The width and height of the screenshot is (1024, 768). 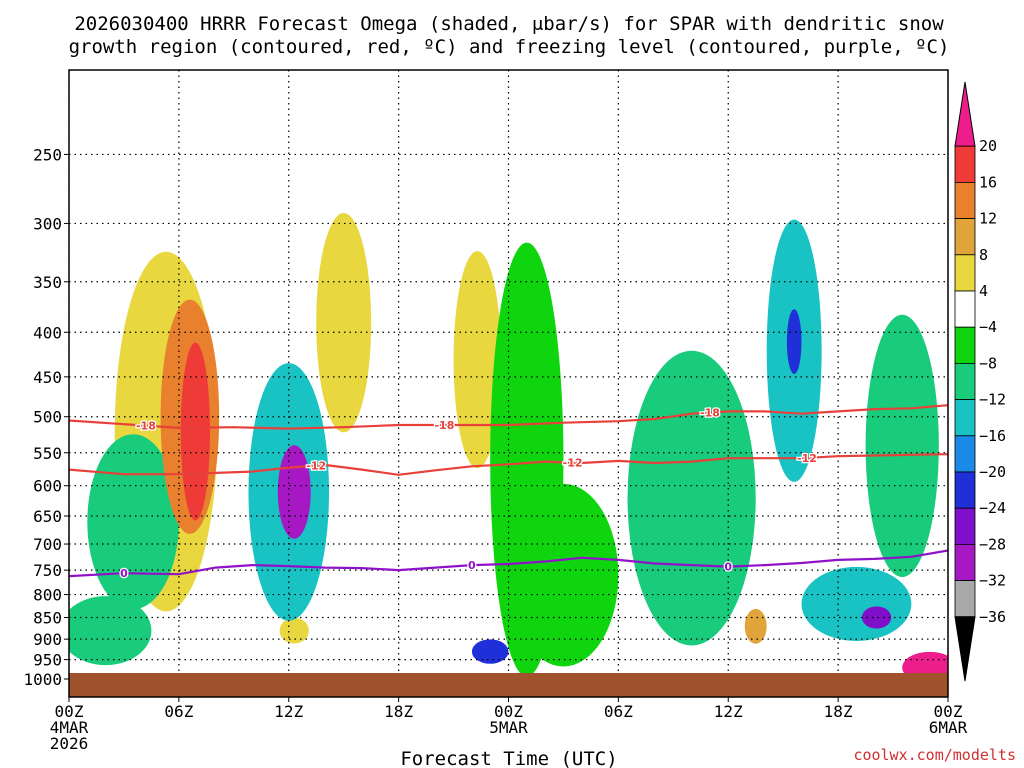 What do you see at coordinates (69, 743) in the screenshot?
I see `x-tick-label: 2026` at bounding box center [69, 743].